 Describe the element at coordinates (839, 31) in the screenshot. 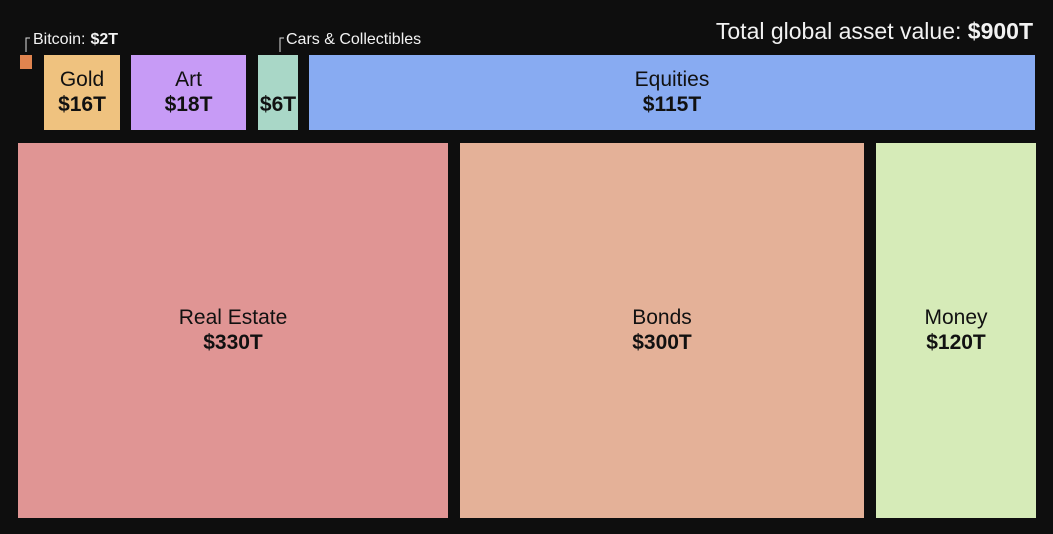

I see `title-text: Total global asset value:` at that location.